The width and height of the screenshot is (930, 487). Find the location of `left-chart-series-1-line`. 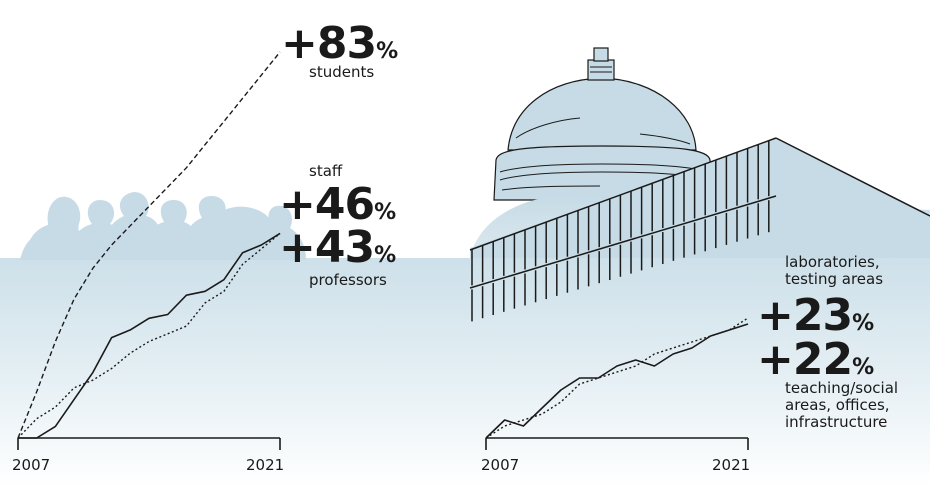

left-chart-series-1-line is located at coordinates (149, 335).